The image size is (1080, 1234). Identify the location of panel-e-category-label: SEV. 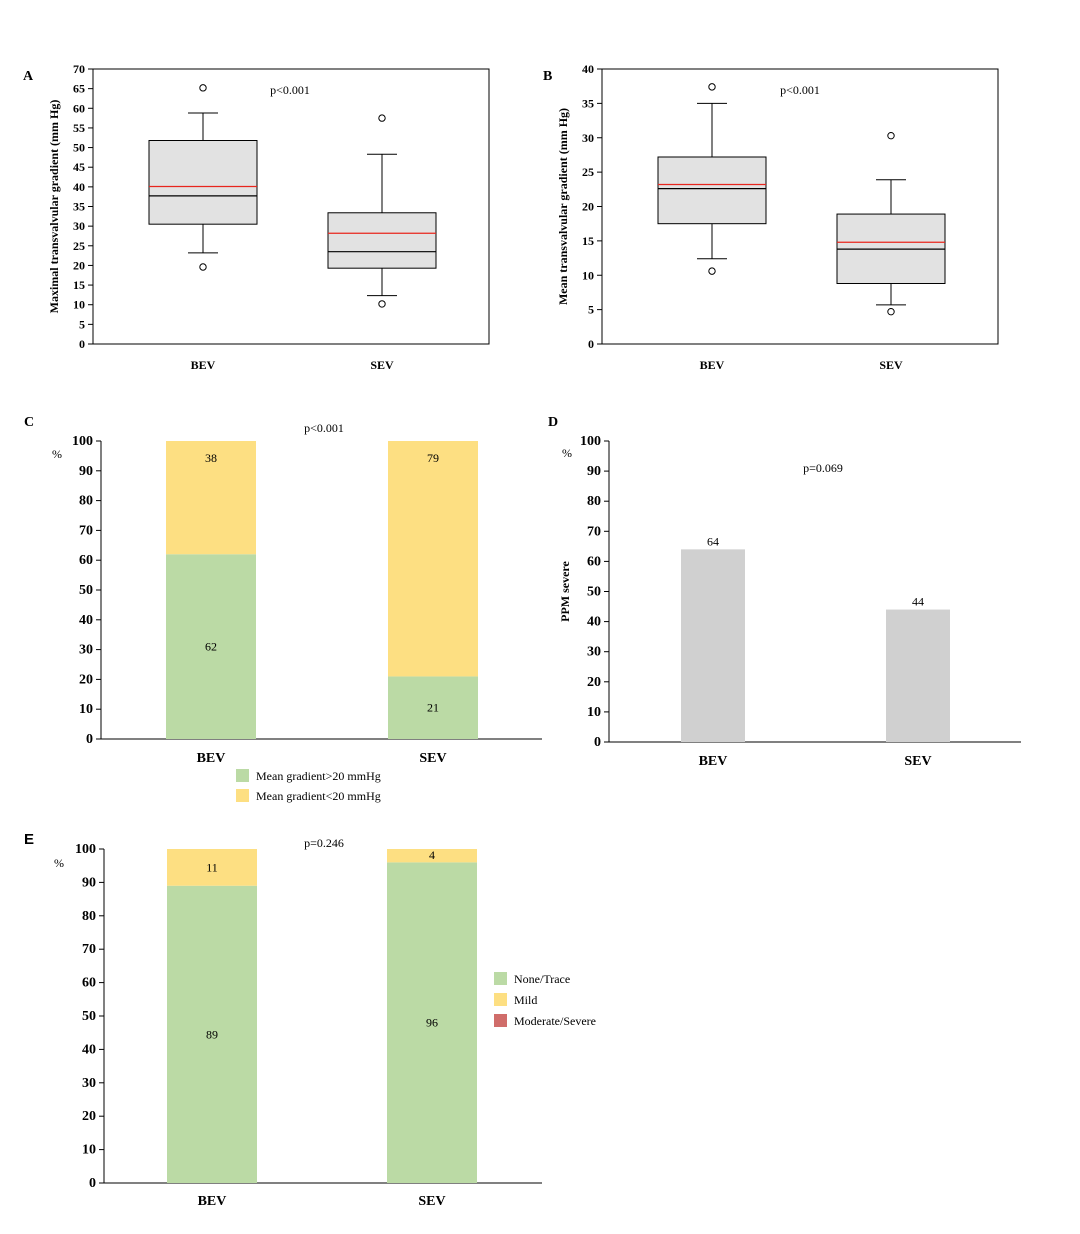
(431, 1201).